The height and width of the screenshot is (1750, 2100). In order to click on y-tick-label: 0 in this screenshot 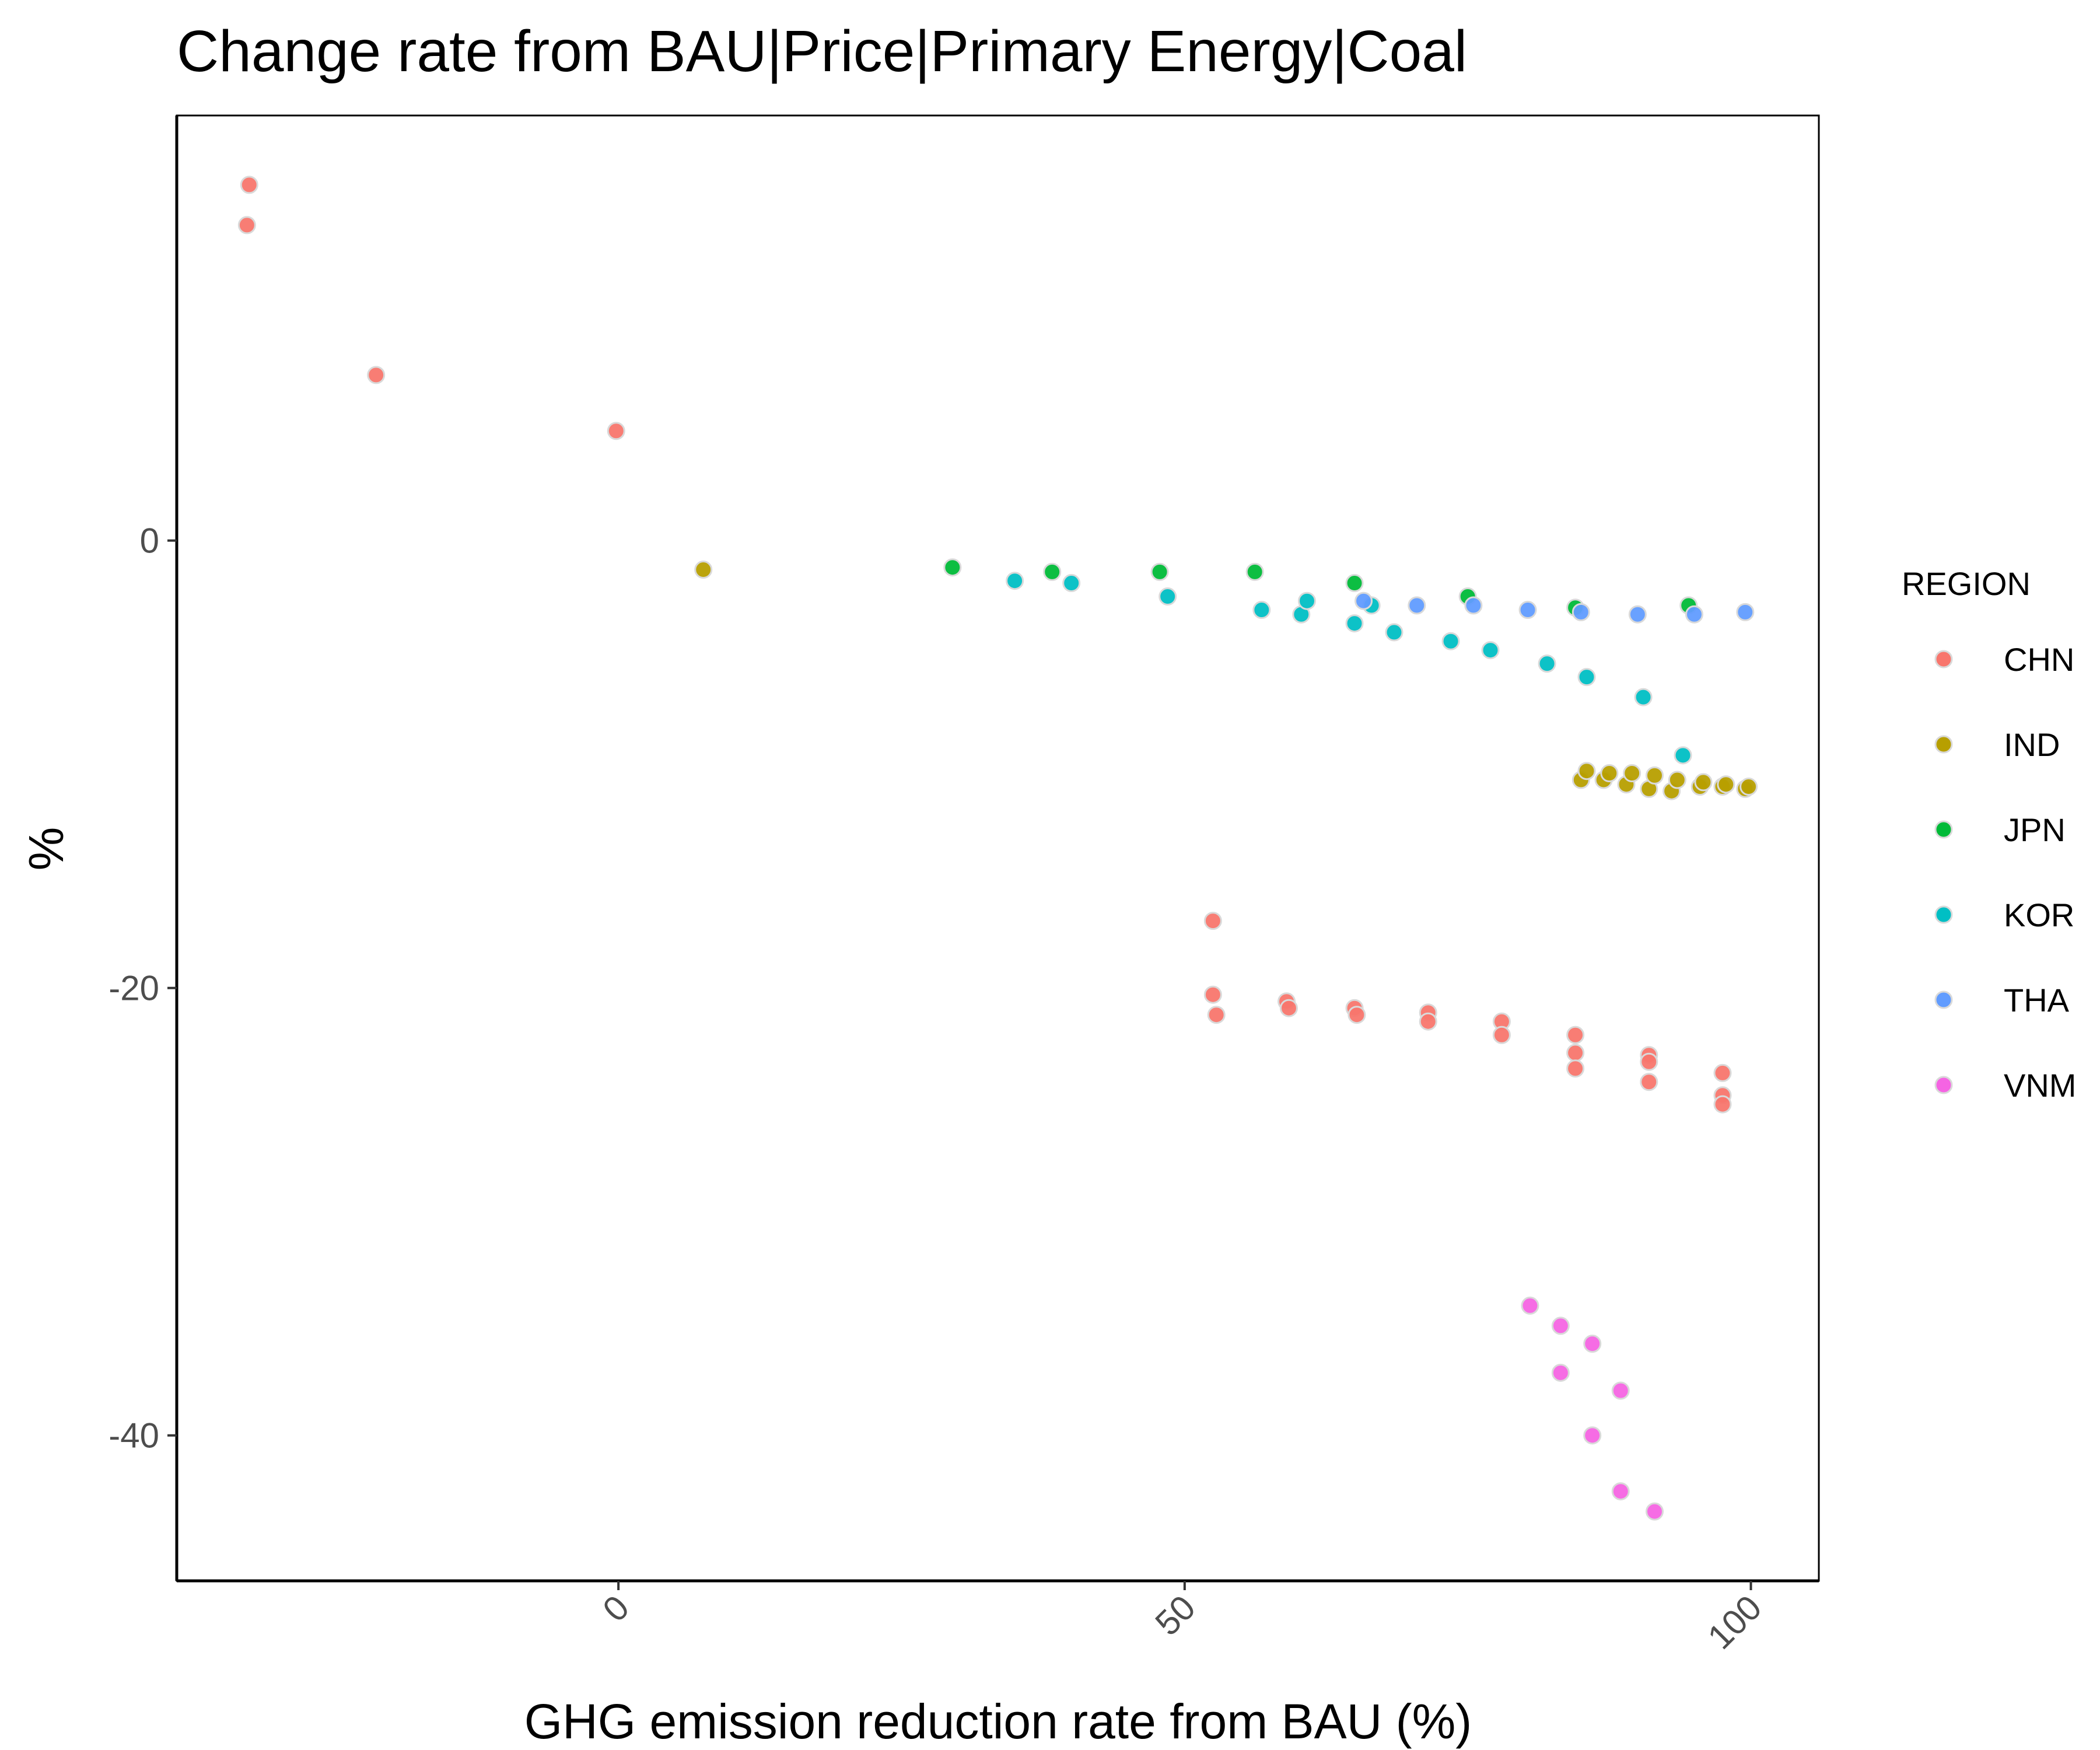, I will do `click(149, 541)`.